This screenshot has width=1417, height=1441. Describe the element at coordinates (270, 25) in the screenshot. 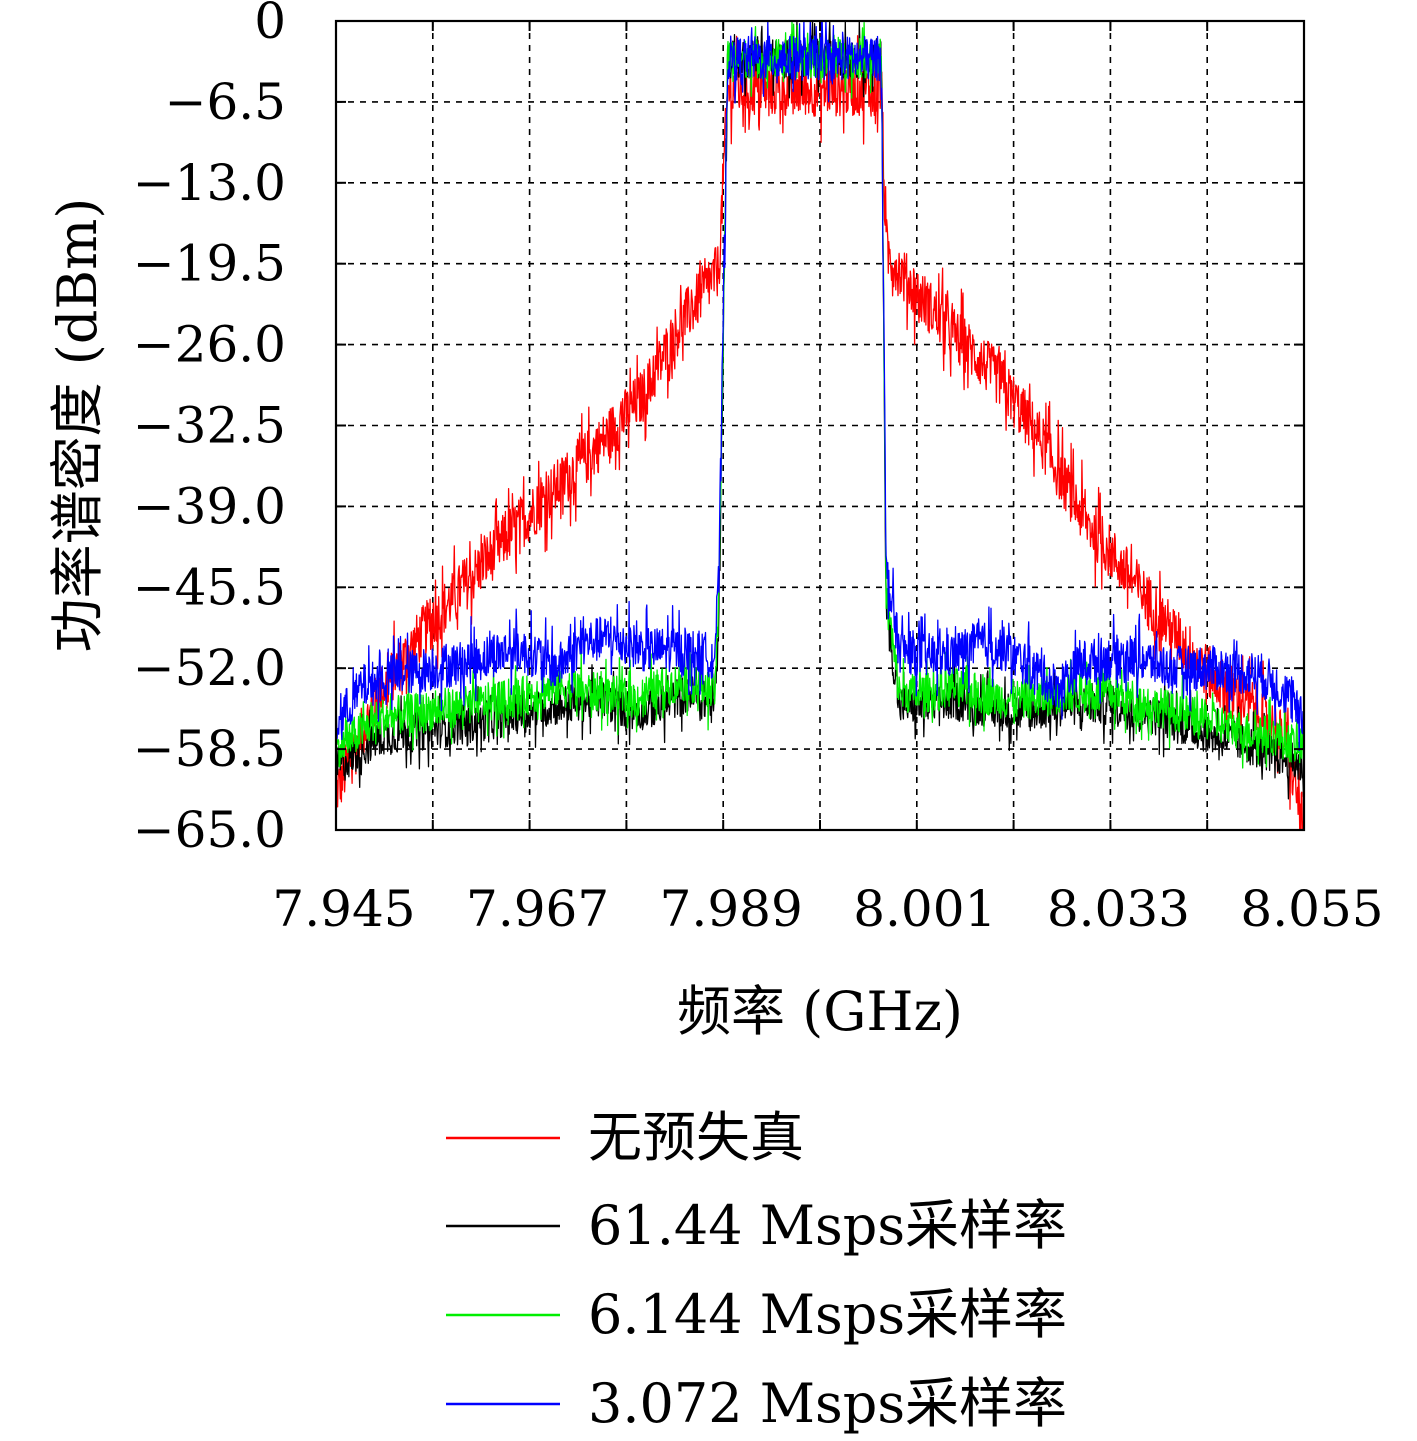

I see `y-tick-label: 0` at that location.